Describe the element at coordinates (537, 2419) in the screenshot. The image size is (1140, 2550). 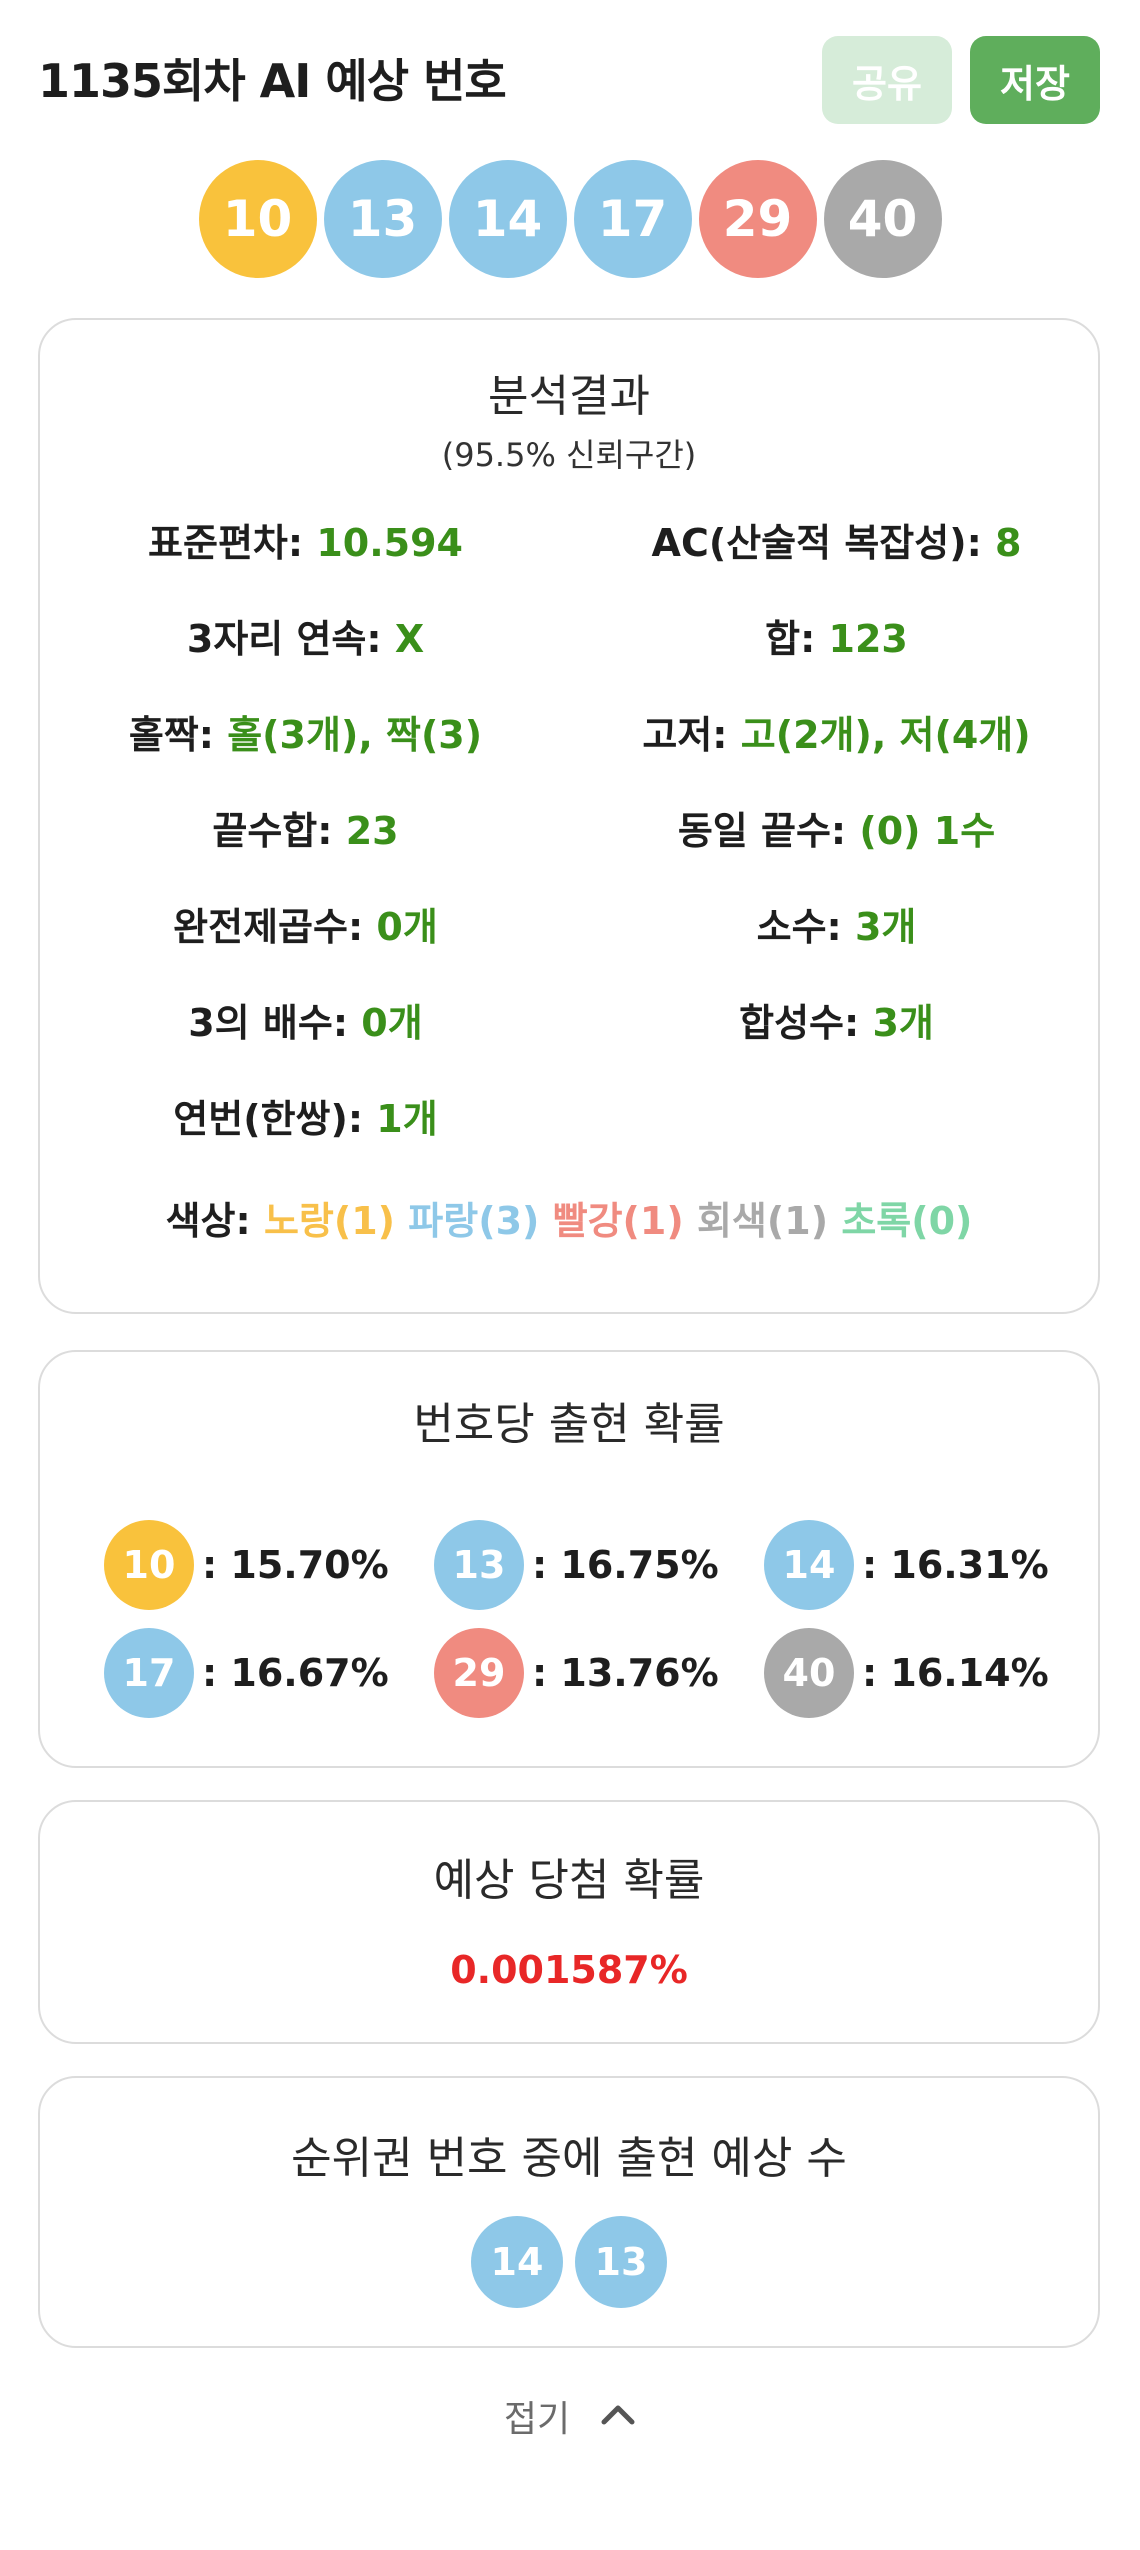
I see `collapse-label: 접기` at that location.